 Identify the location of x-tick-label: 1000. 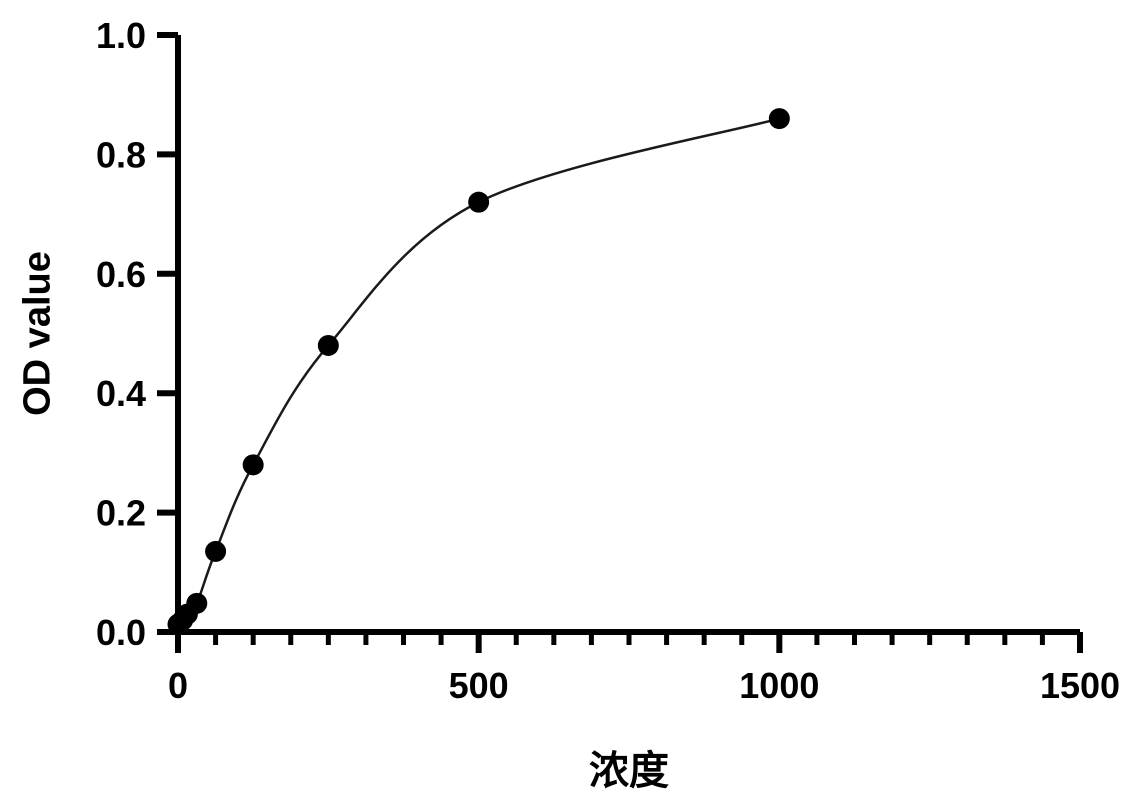
(779, 685).